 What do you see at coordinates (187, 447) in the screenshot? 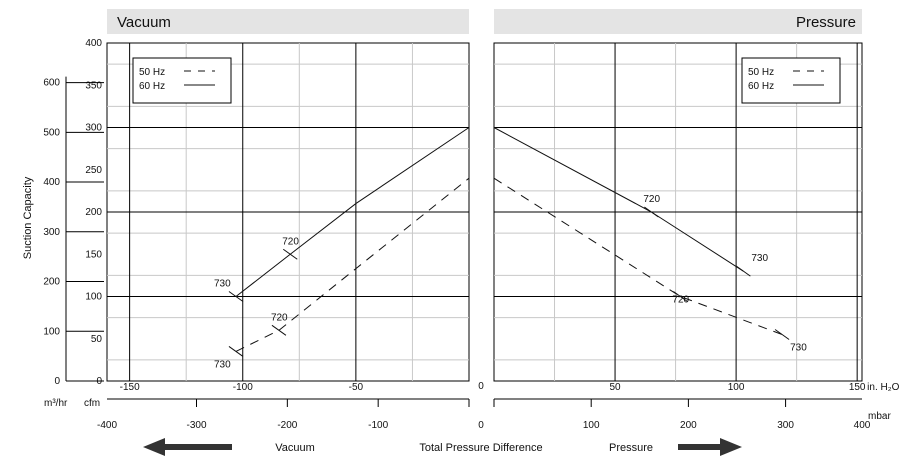
I see `vacuum-arrow-icon` at bounding box center [187, 447].